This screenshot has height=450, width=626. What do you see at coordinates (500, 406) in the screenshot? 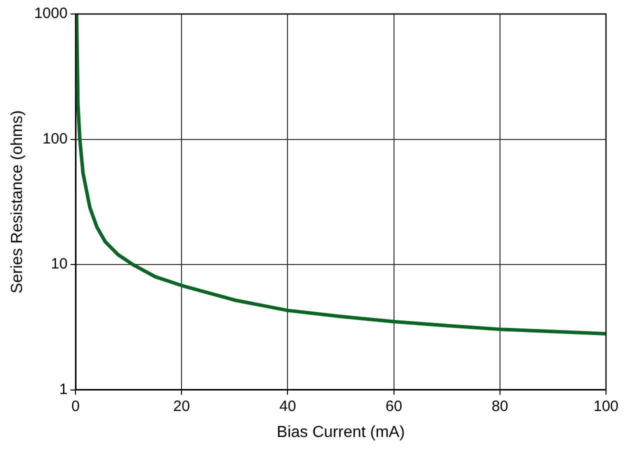
I see `x-tick-label: 80` at bounding box center [500, 406].